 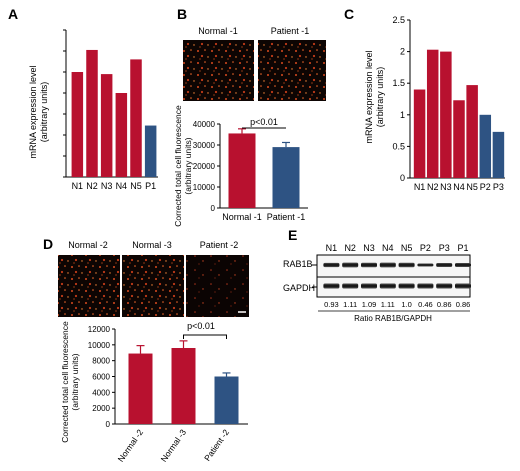 I want to click on lane-label: N4, so click(x=388, y=248).